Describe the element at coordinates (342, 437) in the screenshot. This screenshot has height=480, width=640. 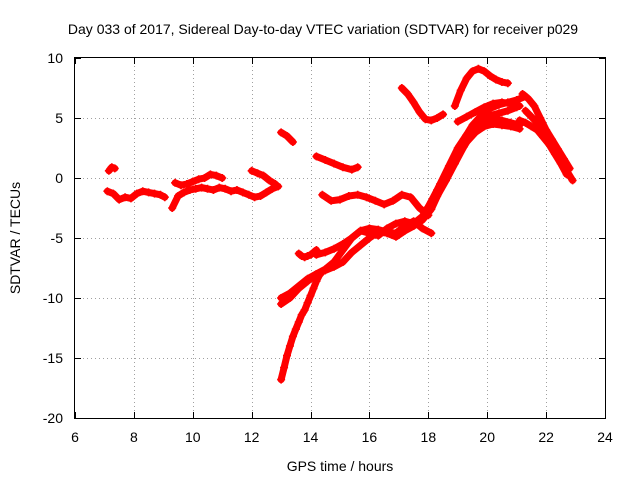
I see `x-axis-tick-labels: 6 8 10 12 14 16 18 20 22 24` at that location.